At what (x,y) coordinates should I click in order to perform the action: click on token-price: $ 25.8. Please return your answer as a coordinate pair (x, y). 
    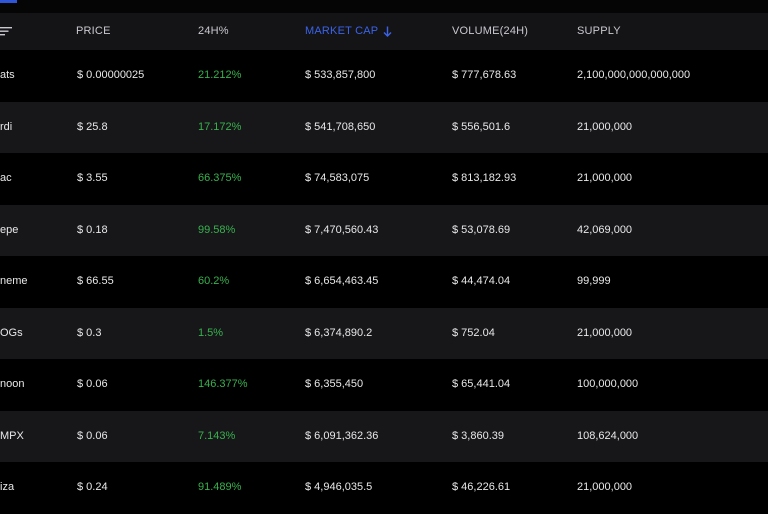
    Looking at the image, I should click on (92, 126).